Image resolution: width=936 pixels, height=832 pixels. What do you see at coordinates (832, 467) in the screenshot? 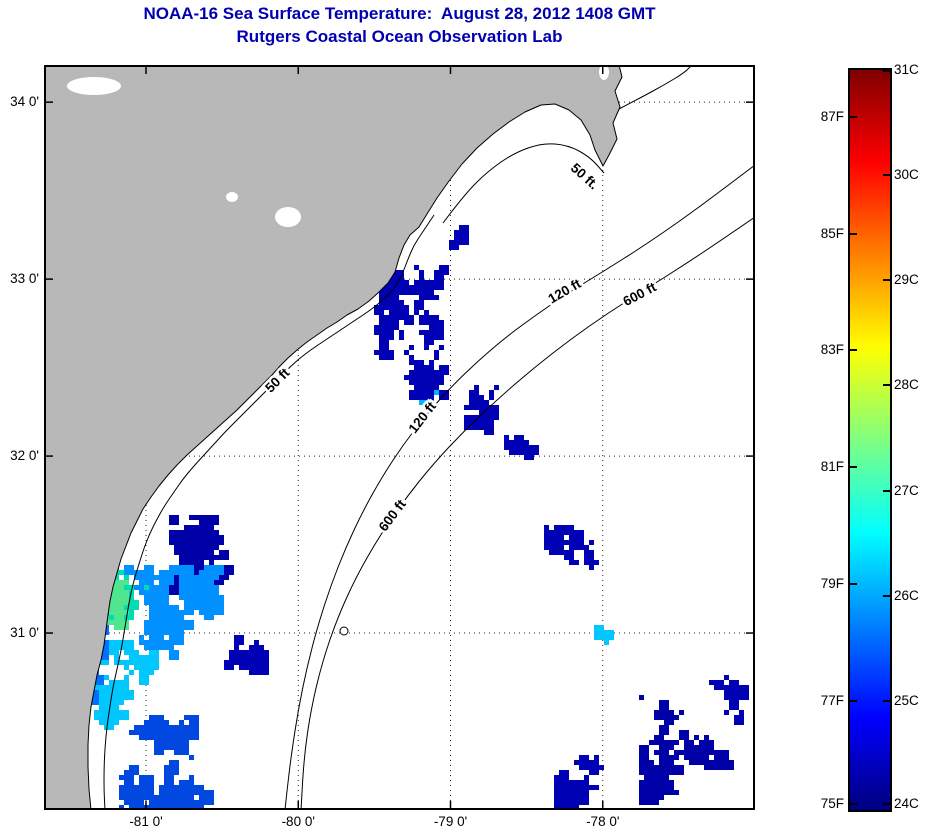
I see `colorbar-fahrenheit-label: 81F` at bounding box center [832, 467].